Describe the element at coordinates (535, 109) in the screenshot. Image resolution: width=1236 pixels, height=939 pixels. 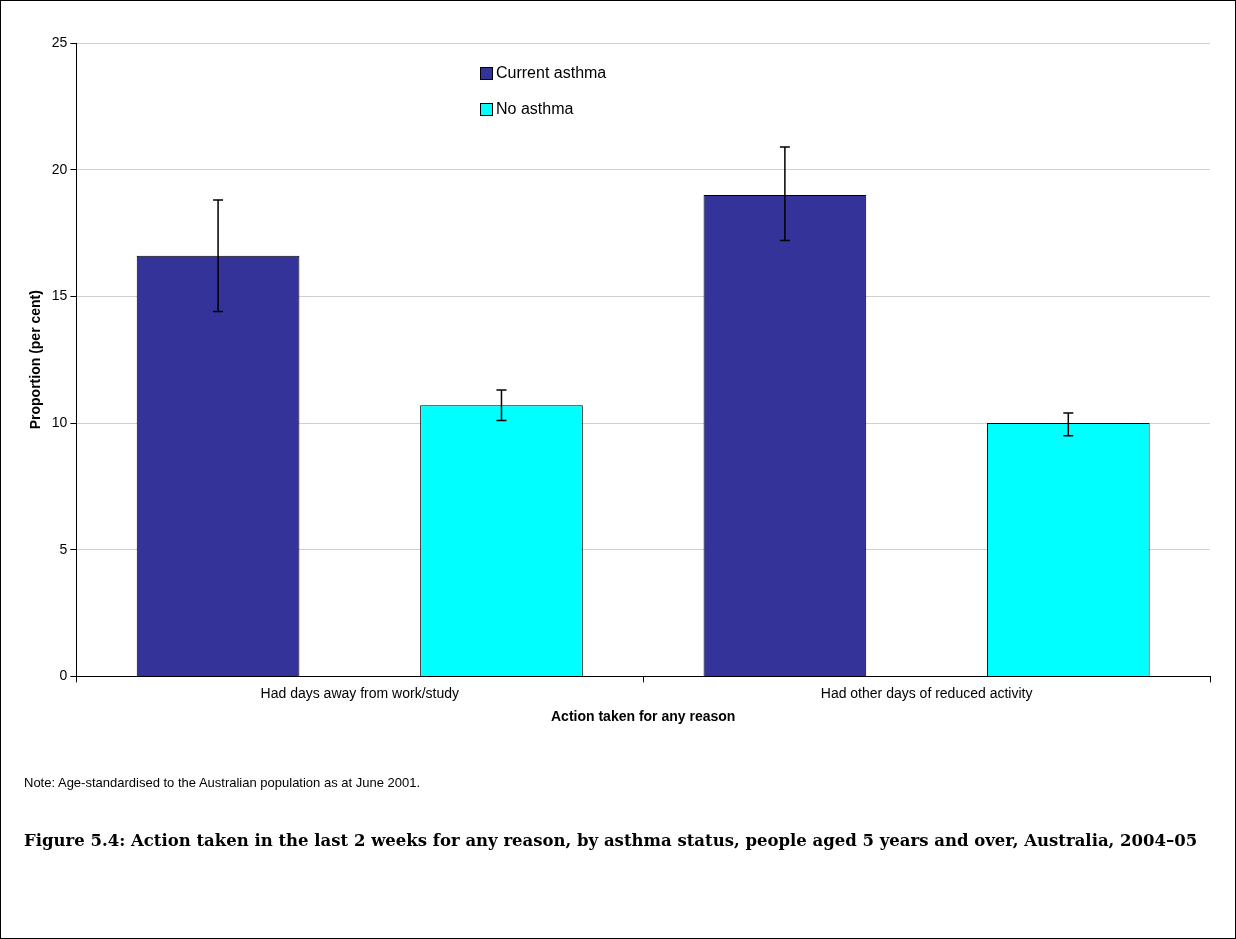
I see `legend-label: No asthma` at that location.